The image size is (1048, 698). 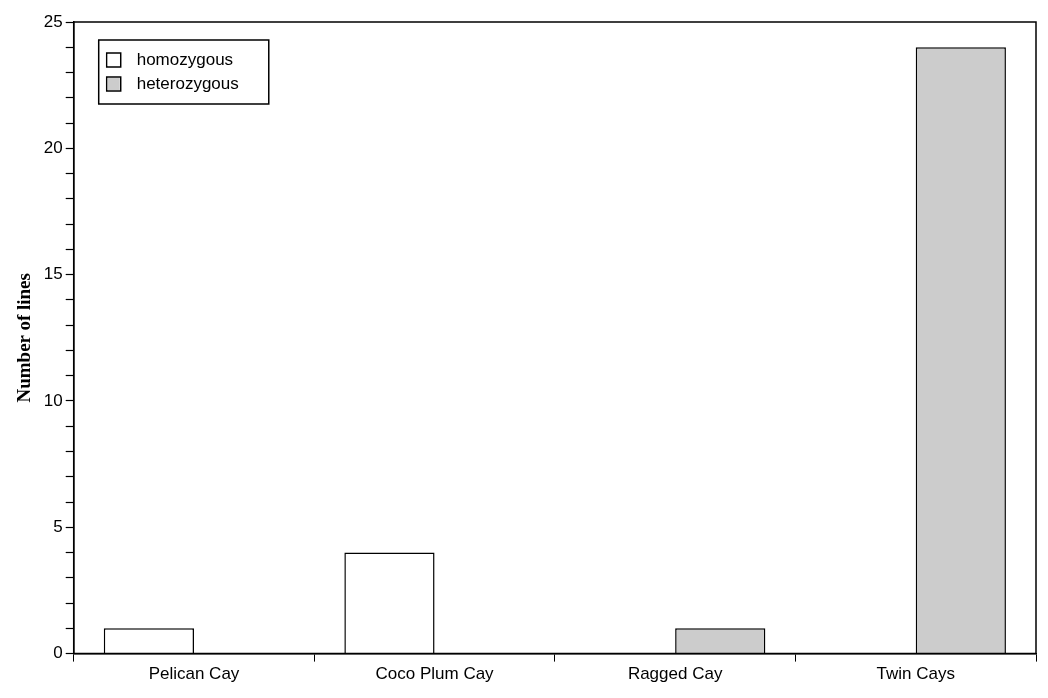 I want to click on x-tick-label: Coco Plum Cay, so click(x=435, y=674).